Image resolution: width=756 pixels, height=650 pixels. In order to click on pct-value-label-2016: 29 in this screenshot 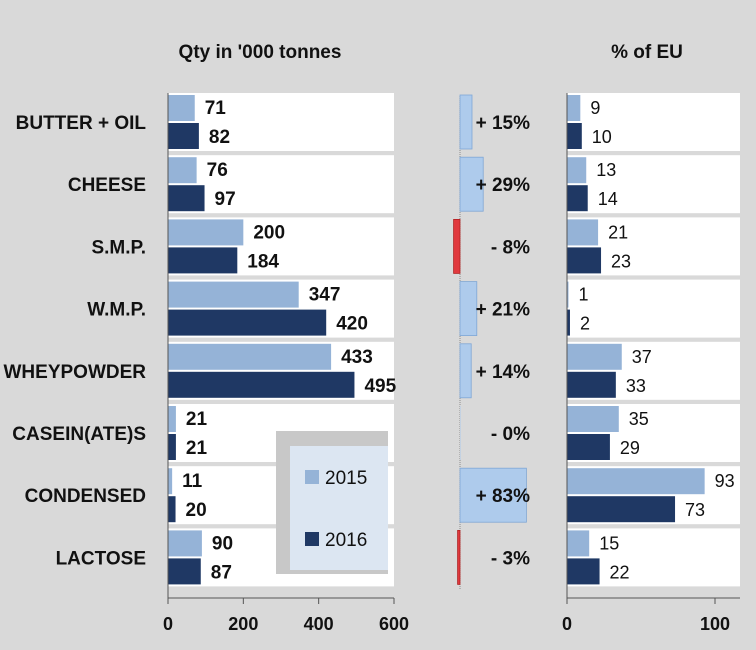, I will do `click(630, 448)`.